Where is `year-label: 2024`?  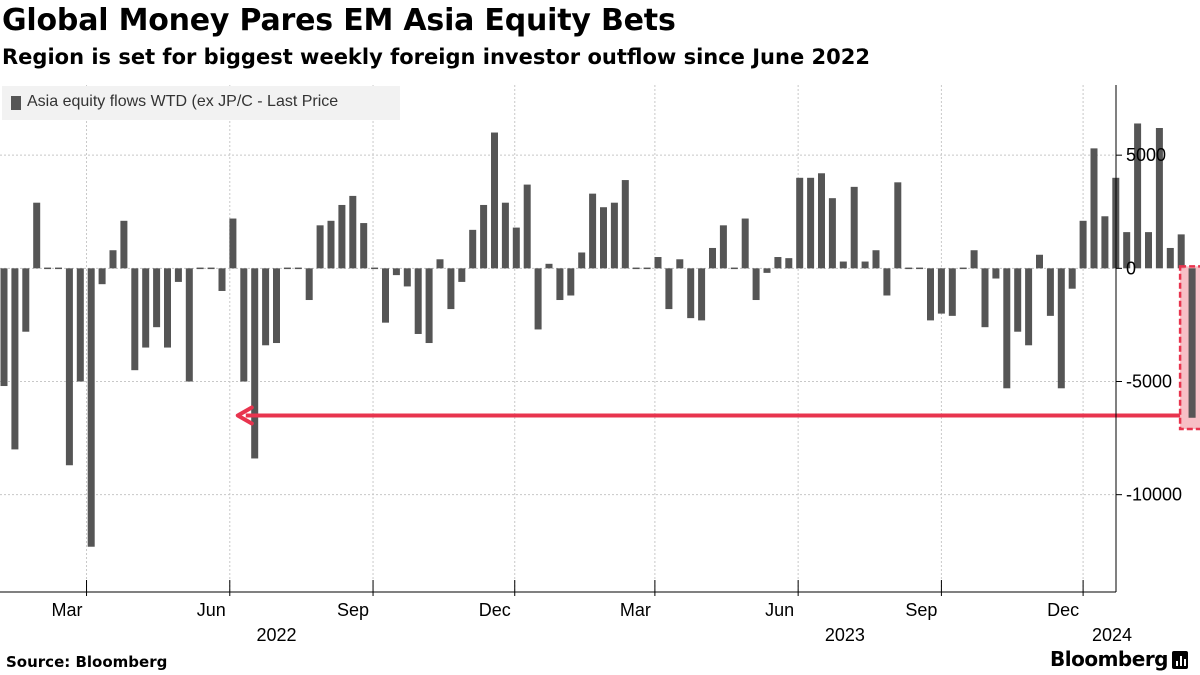
year-label: 2024 is located at coordinates (1112, 635).